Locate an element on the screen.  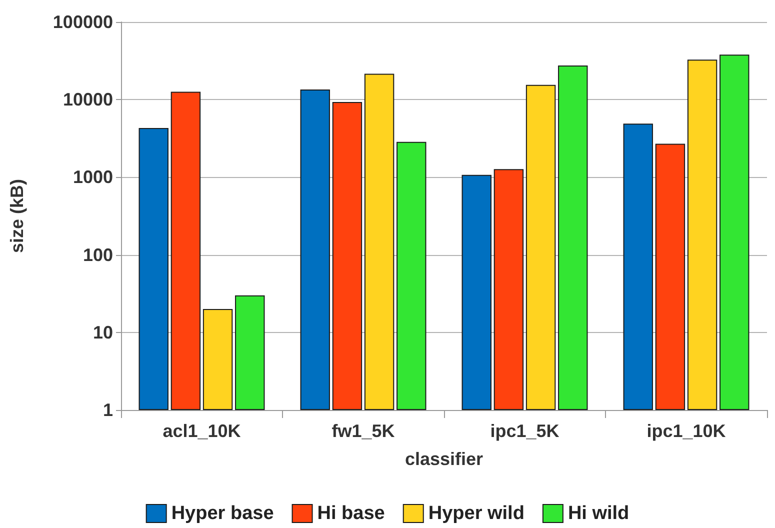
legend-label: Hi base is located at coordinates (351, 513).